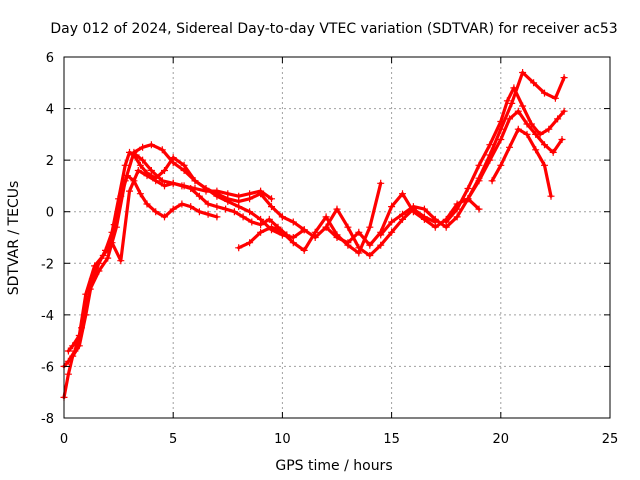 The image size is (640, 480). I want to click on x-axis-label: GPS time / hours, so click(333, 466).